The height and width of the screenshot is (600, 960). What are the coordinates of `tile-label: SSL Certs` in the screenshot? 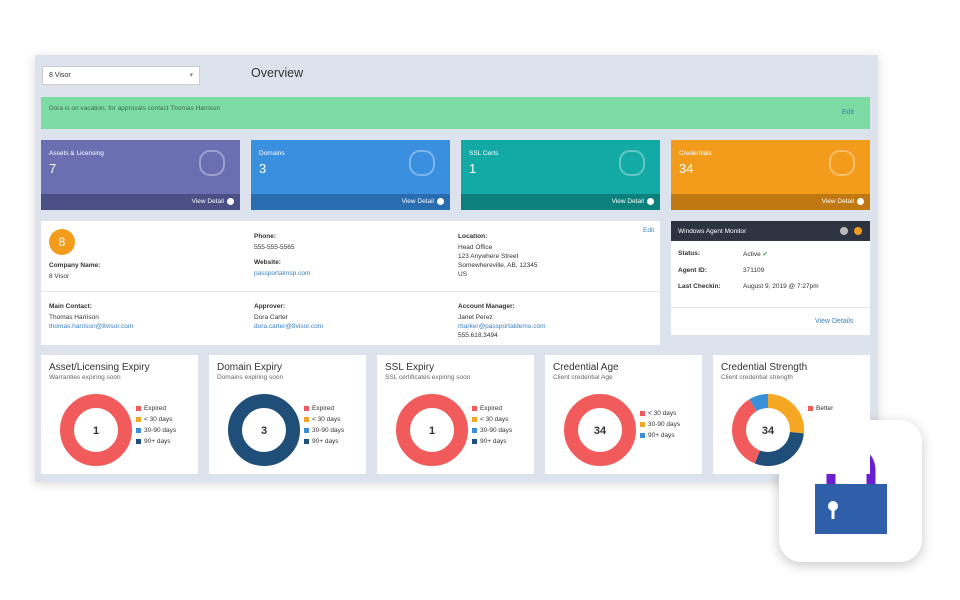 It's located at (484, 153).